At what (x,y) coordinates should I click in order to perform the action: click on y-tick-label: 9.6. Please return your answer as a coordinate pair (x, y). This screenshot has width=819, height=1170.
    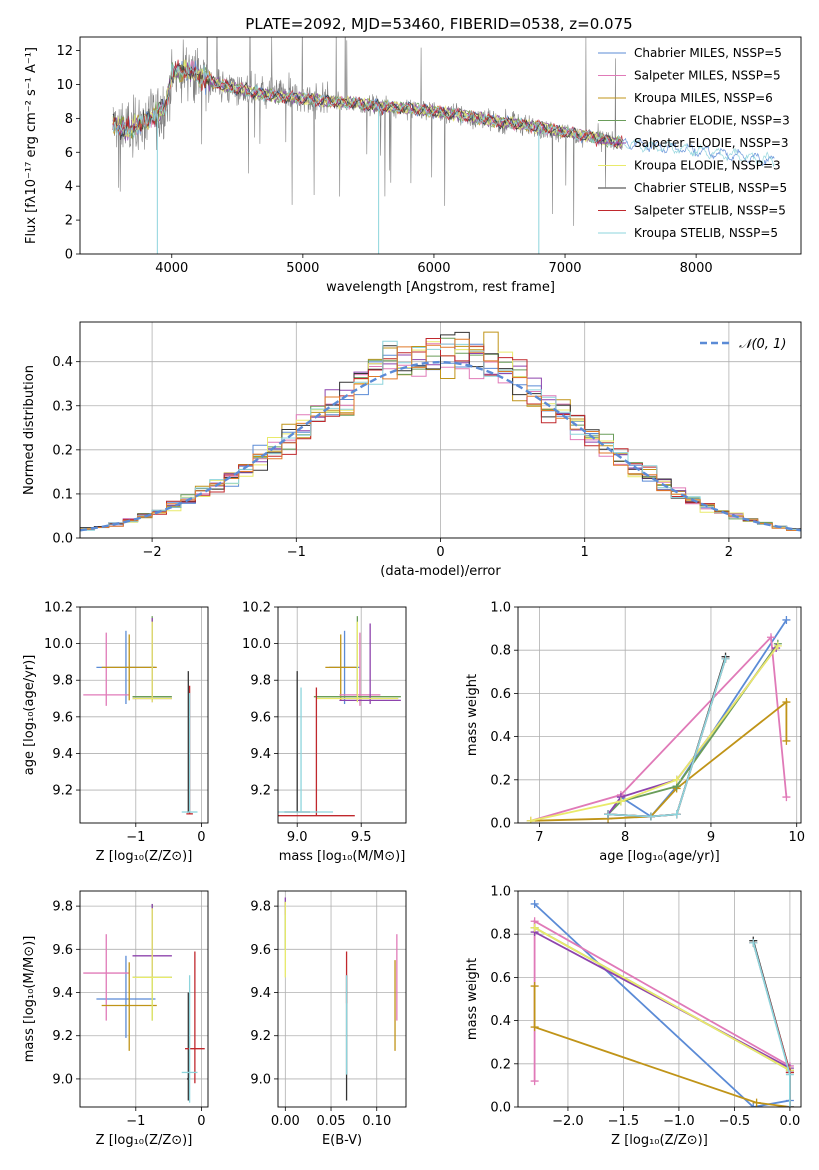
    Looking at the image, I should click on (62, 717).